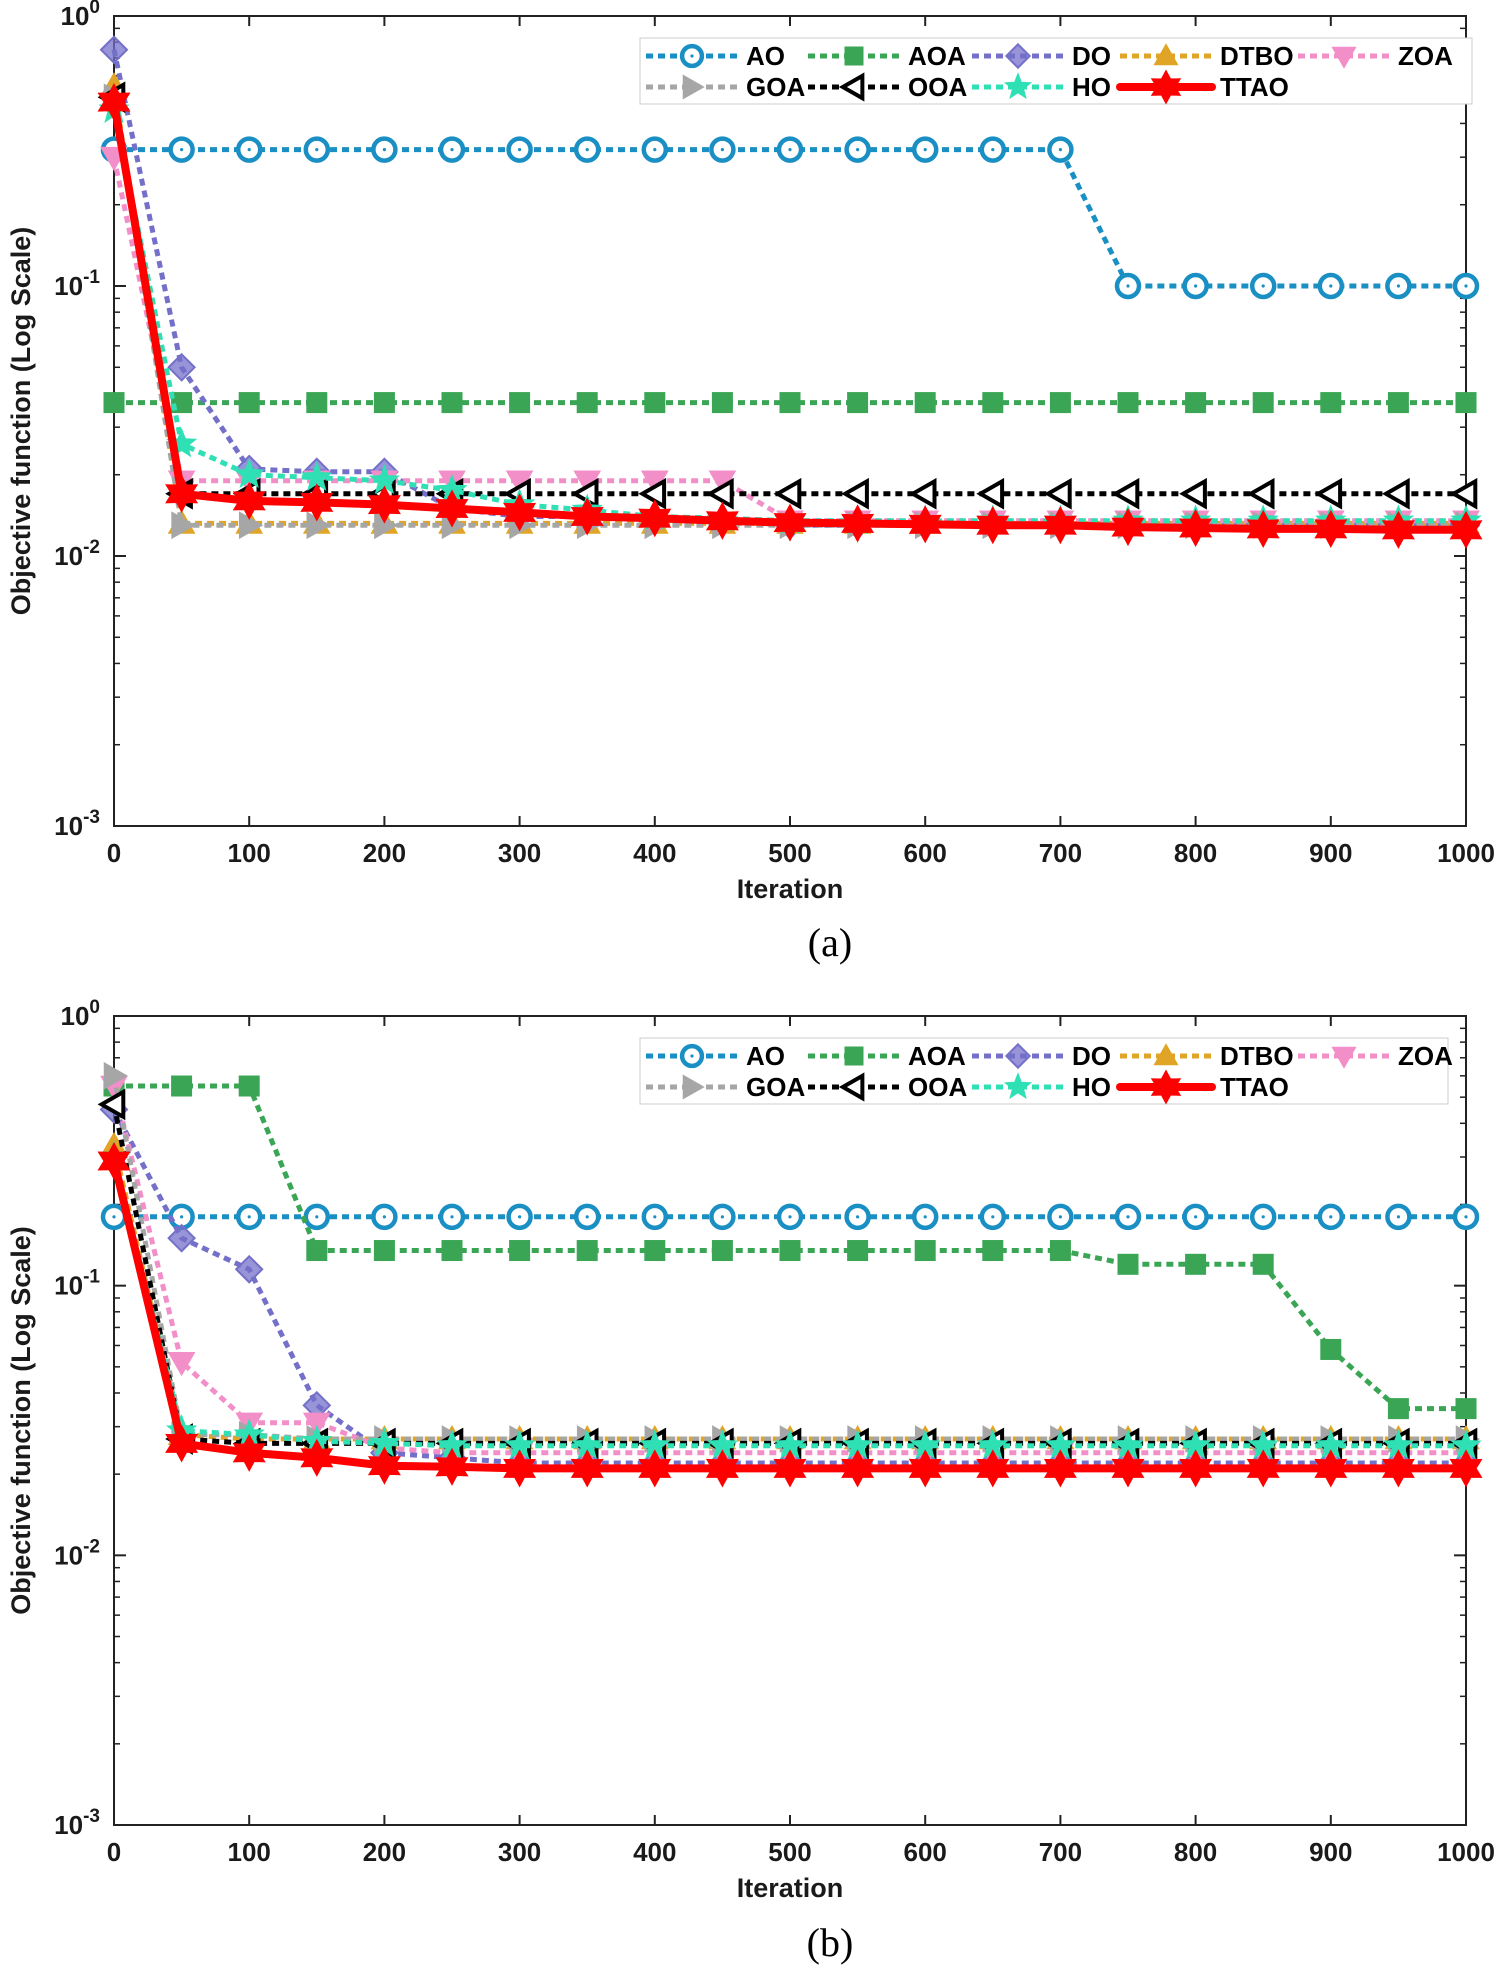 This screenshot has height=1981, width=1507. What do you see at coordinates (384, 853) in the screenshot?
I see `x-tick-label: 200` at bounding box center [384, 853].